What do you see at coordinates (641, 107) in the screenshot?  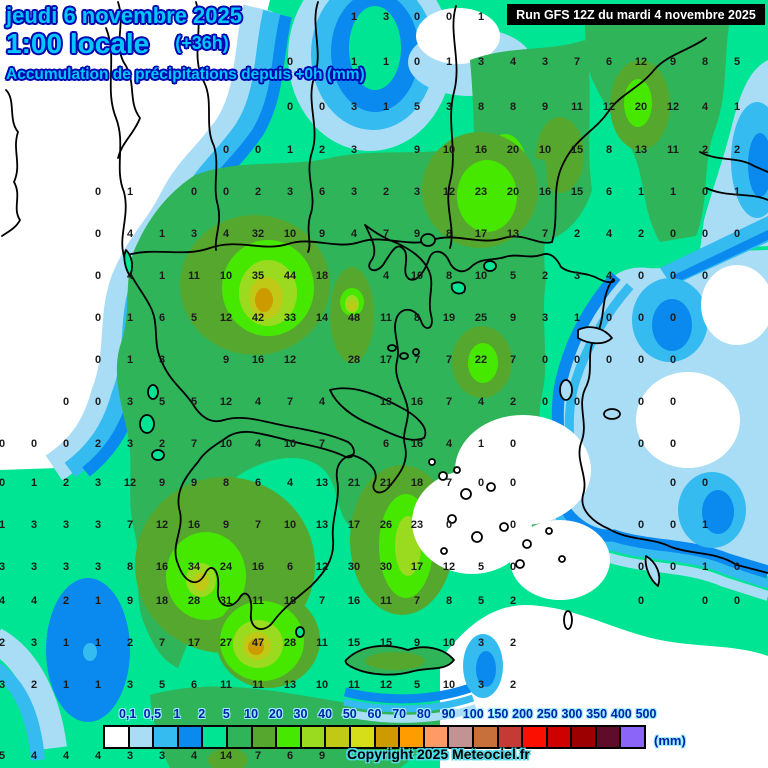 I see `map-value: 20` at bounding box center [641, 107].